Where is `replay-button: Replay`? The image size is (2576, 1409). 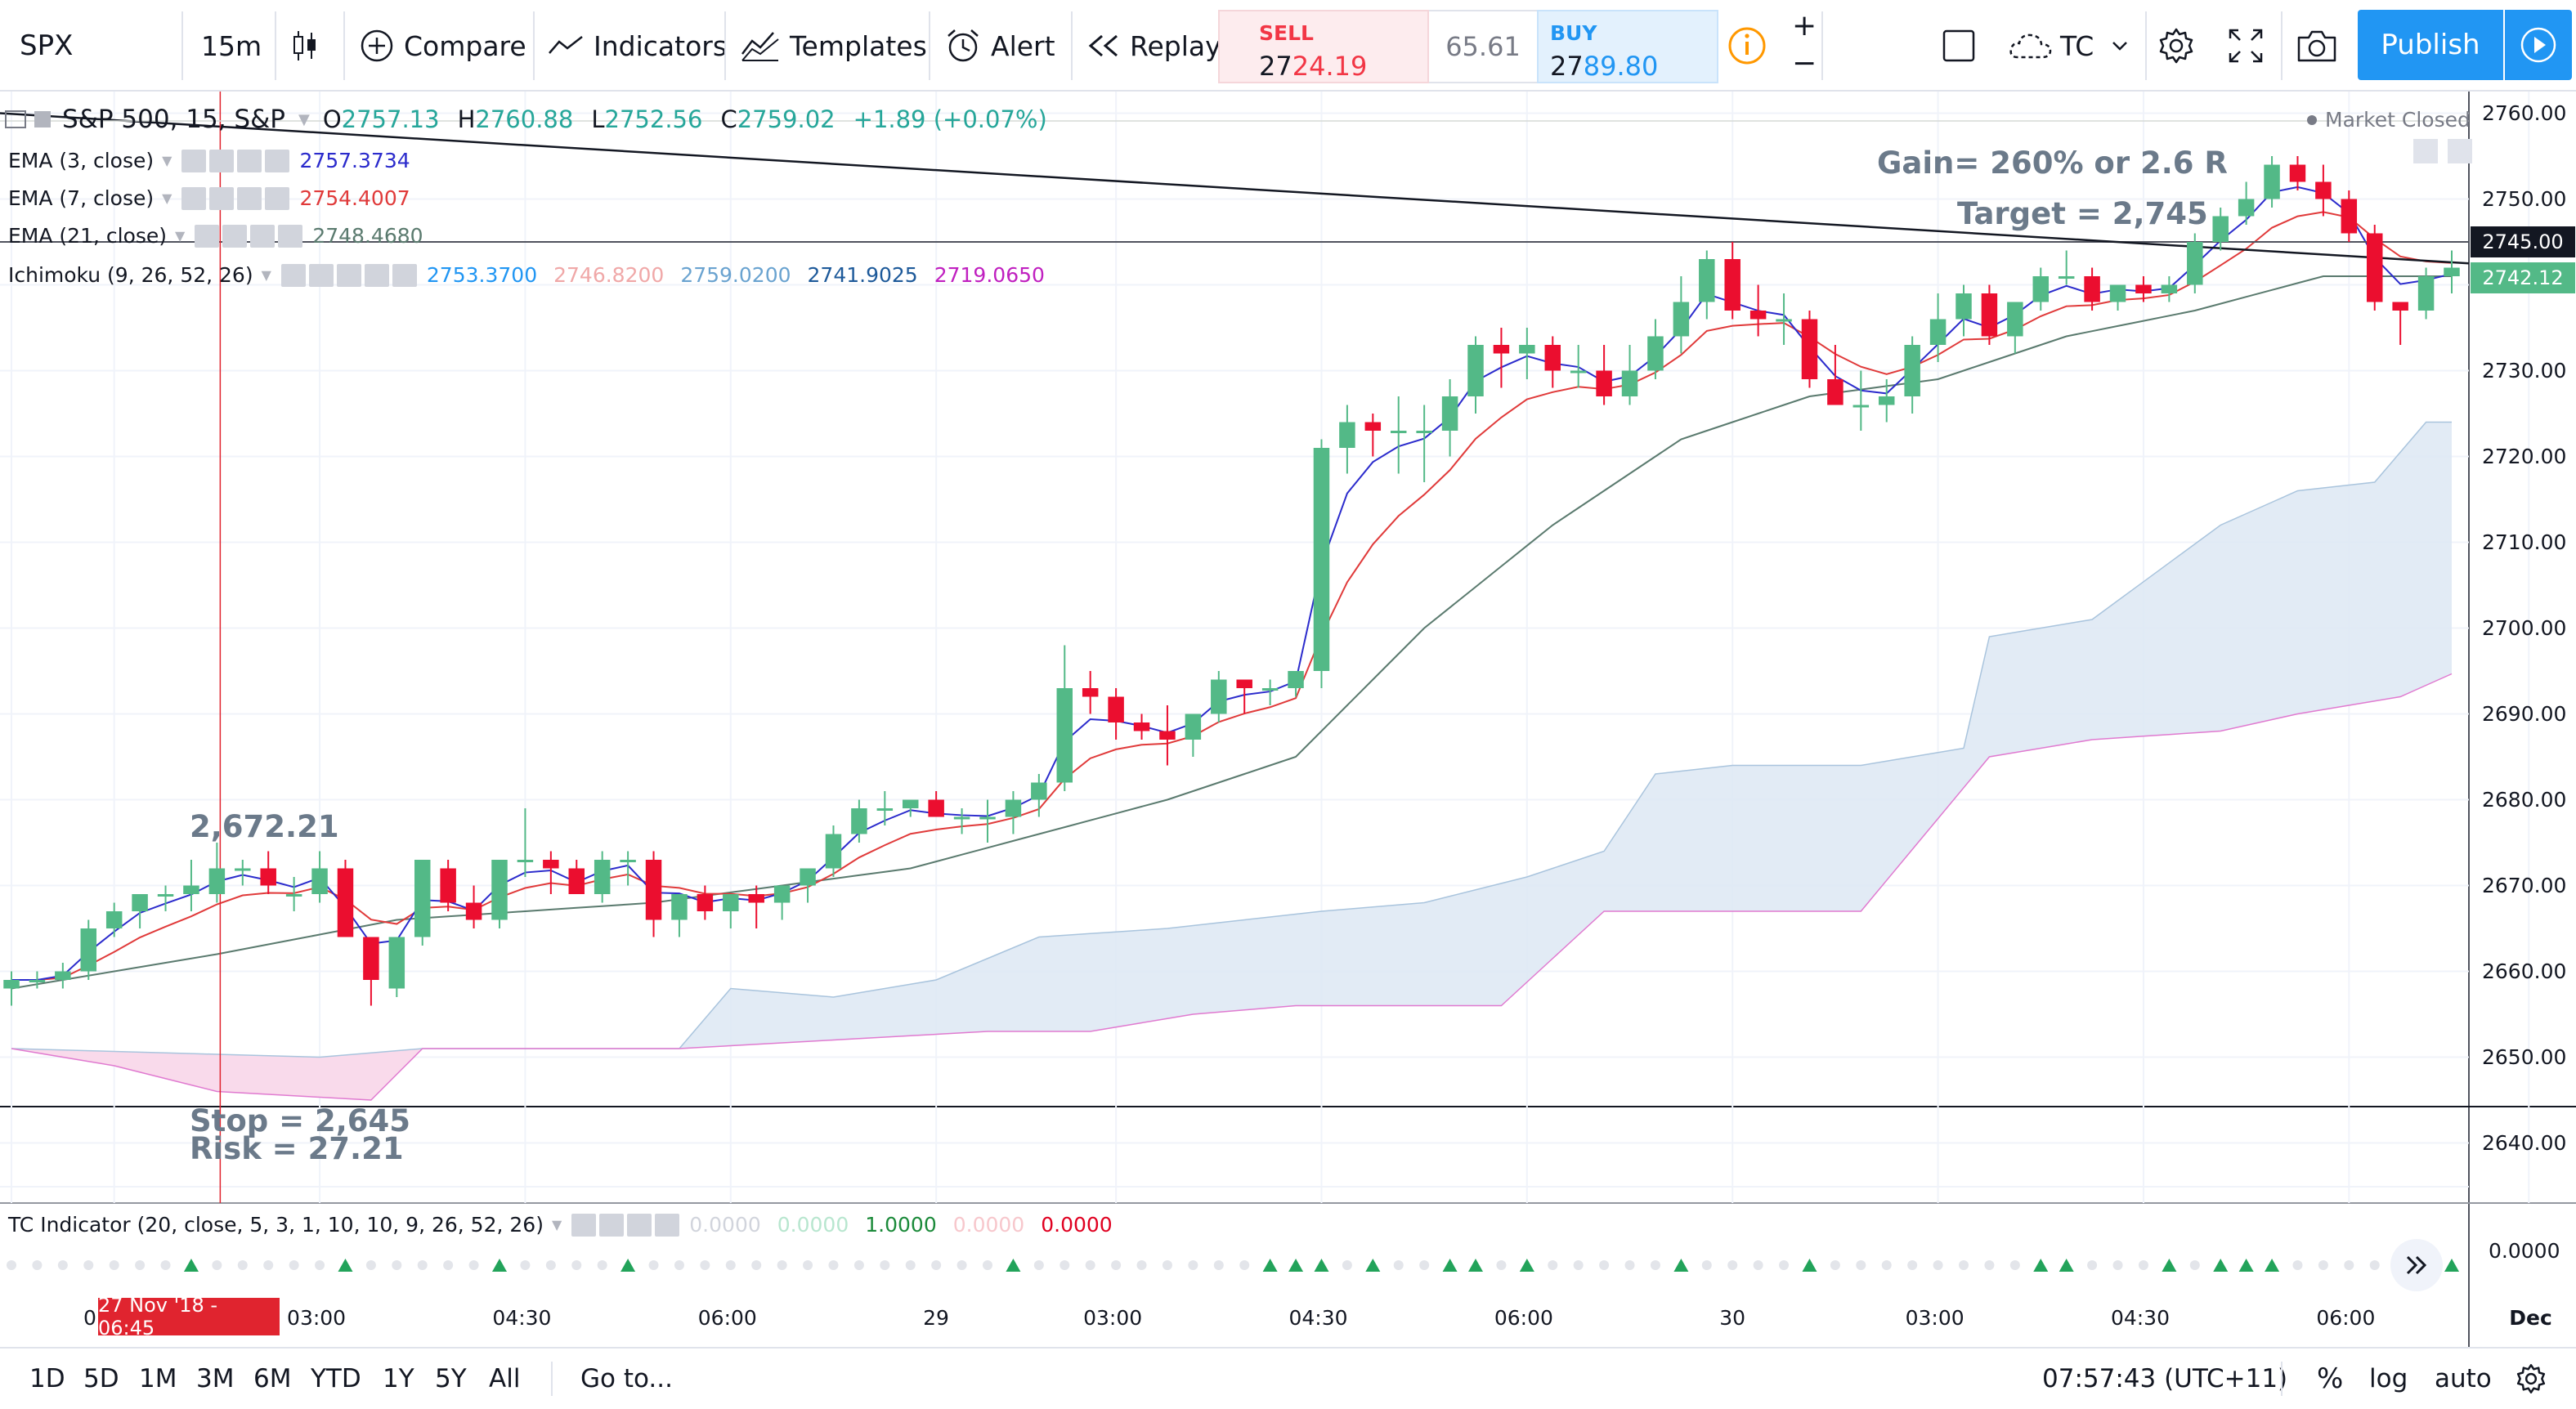
replay-button: Replay is located at coordinates (1154, 46).